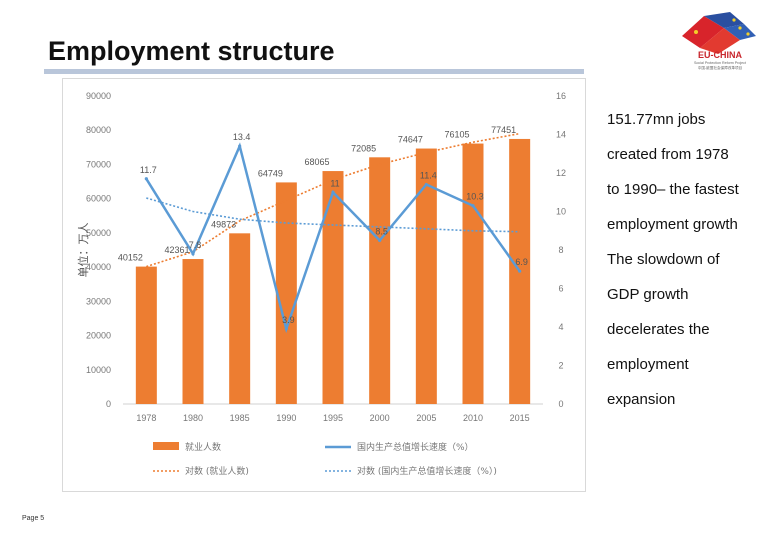 The width and height of the screenshot is (780, 540). What do you see at coordinates (98, 336) in the screenshot?
I see `y-tick-label: 20000` at bounding box center [98, 336].